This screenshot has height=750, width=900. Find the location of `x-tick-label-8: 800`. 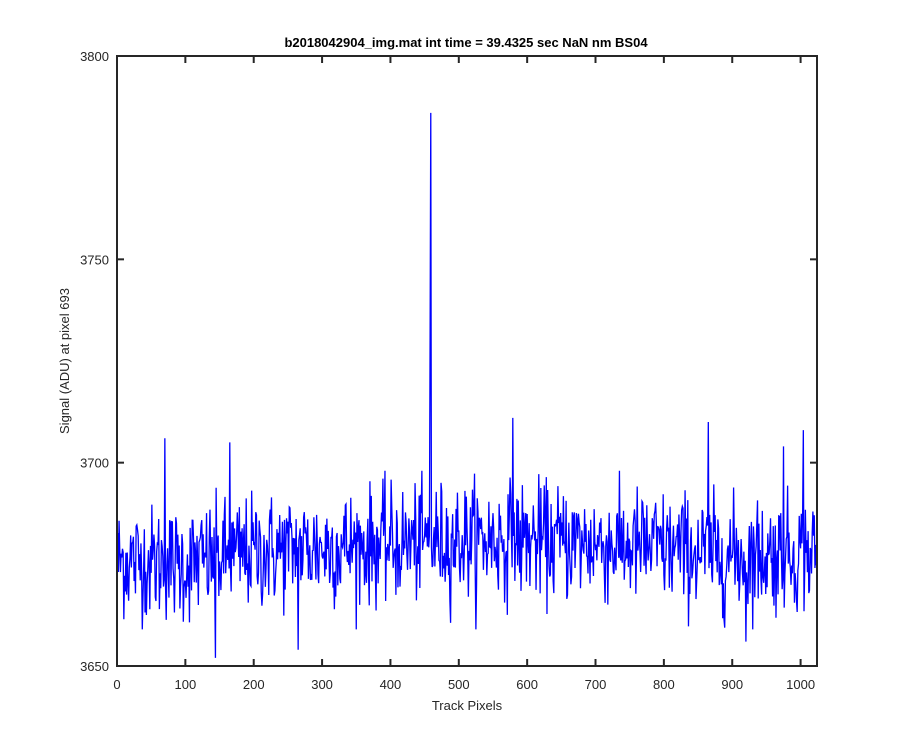

x-tick-label-8: 800 is located at coordinates (664, 684).